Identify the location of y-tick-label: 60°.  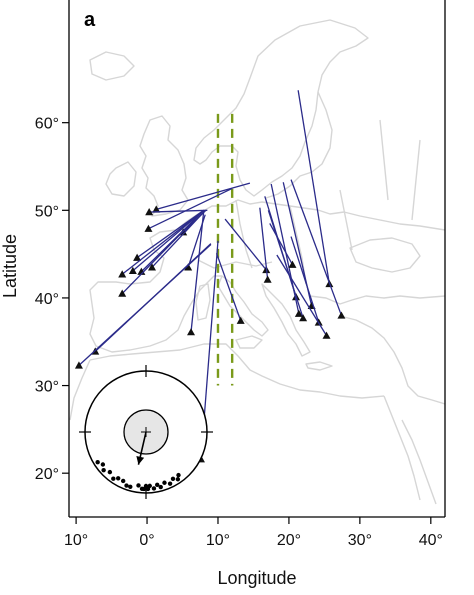
(47, 124).